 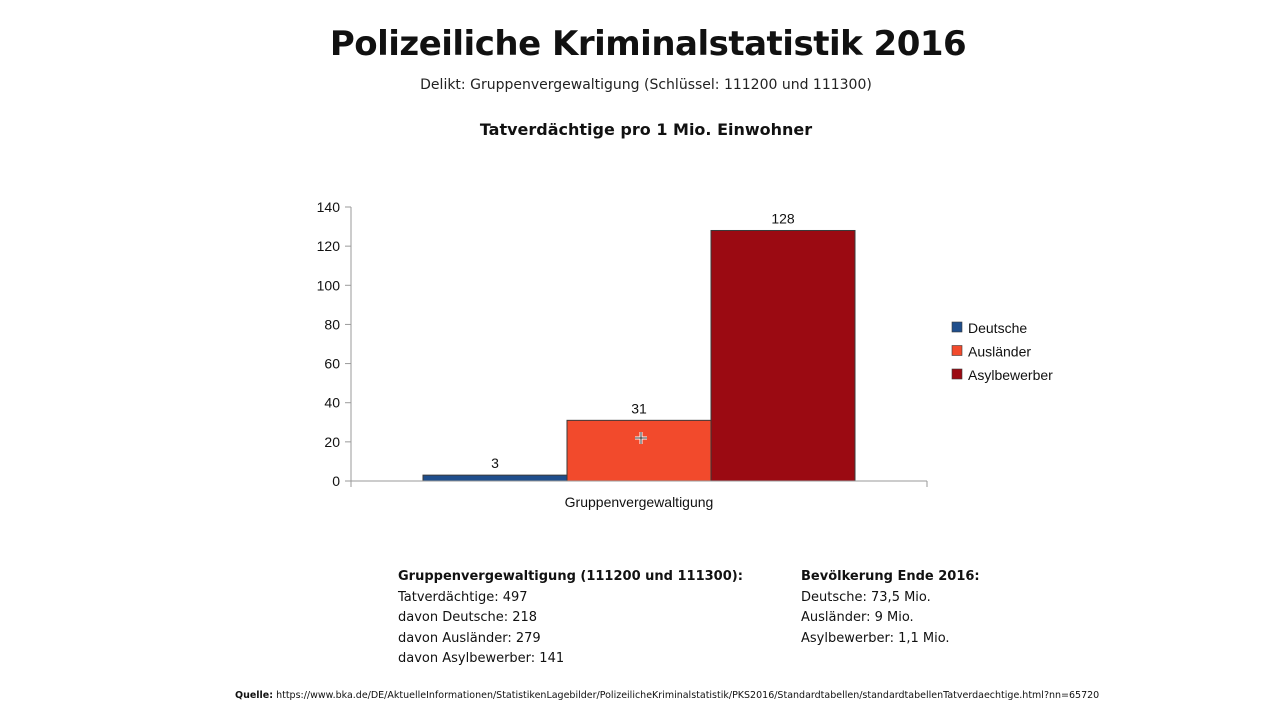 What do you see at coordinates (329, 246) in the screenshot?
I see `y-tick-label: 120` at bounding box center [329, 246].